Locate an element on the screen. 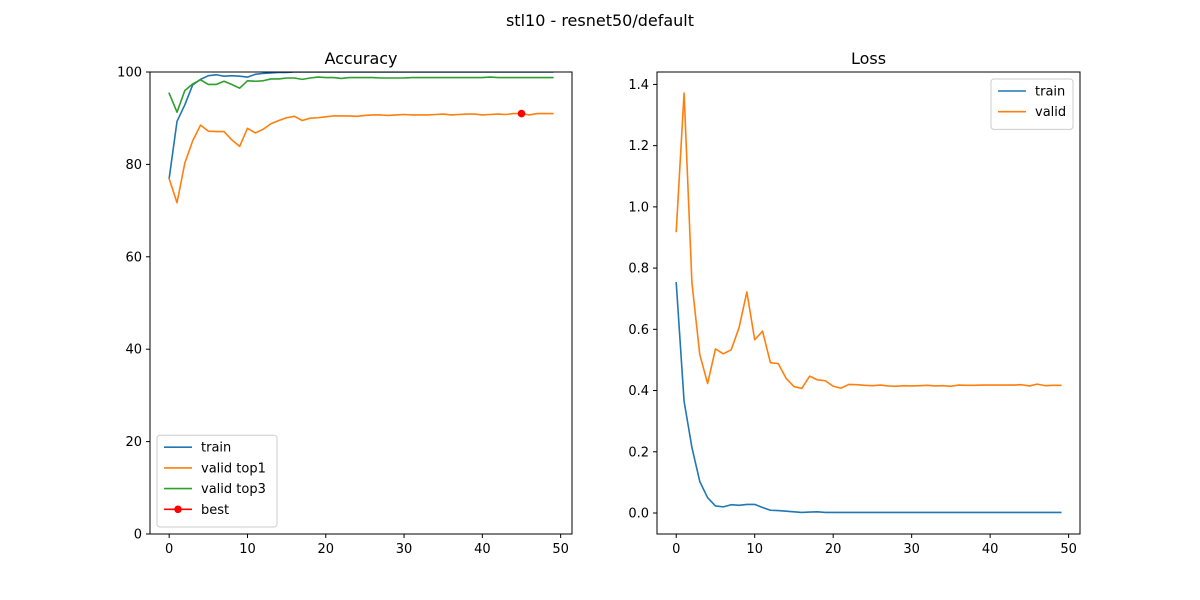  accuracy-series-train is located at coordinates (361, 126).